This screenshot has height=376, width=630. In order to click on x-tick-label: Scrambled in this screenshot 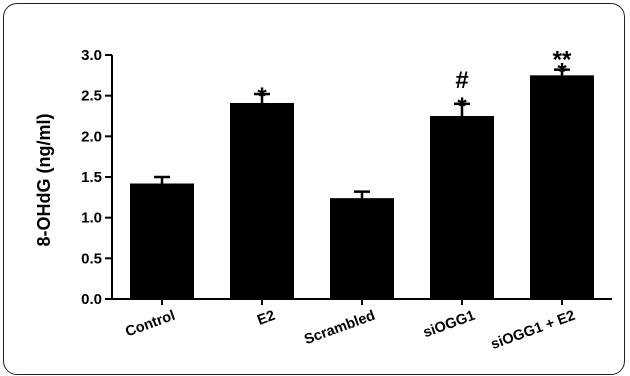, I will do `click(339, 328)`.